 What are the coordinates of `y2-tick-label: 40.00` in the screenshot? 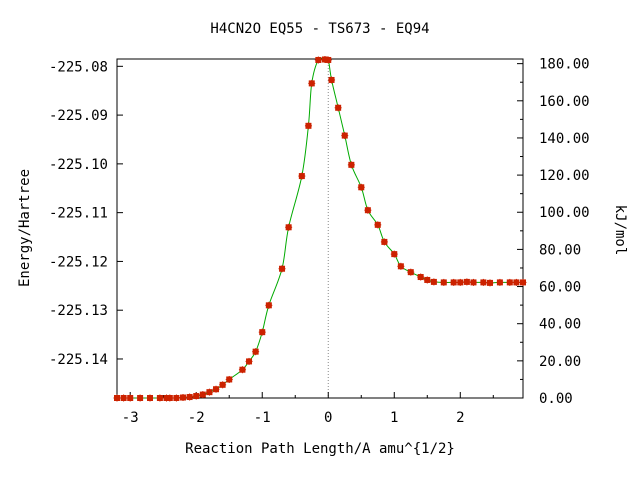 It's located at (560, 325).